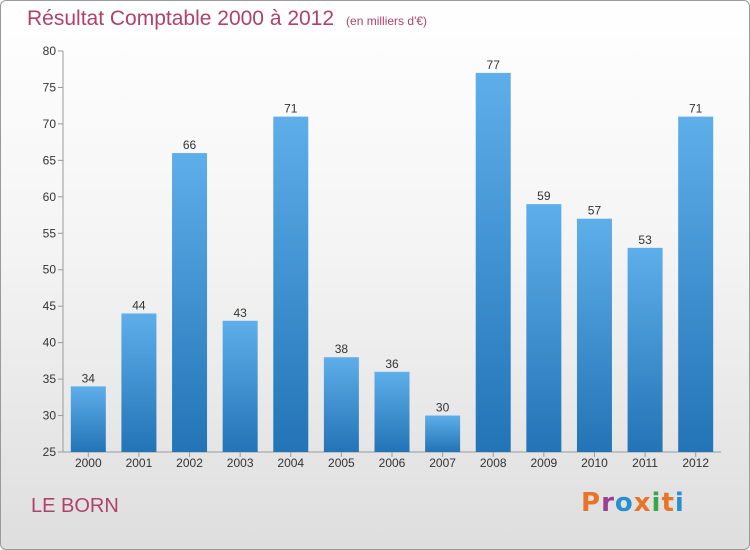 This screenshot has height=550, width=750. Describe the element at coordinates (50, 160) in the screenshot. I see `y-tick-label: 65` at that location.